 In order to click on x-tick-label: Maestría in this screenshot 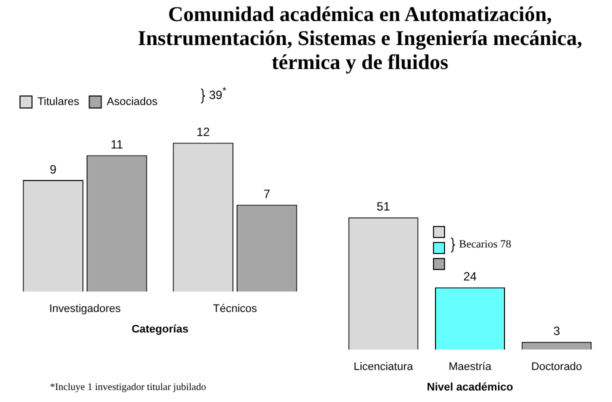, I will do `click(470, 367)`.